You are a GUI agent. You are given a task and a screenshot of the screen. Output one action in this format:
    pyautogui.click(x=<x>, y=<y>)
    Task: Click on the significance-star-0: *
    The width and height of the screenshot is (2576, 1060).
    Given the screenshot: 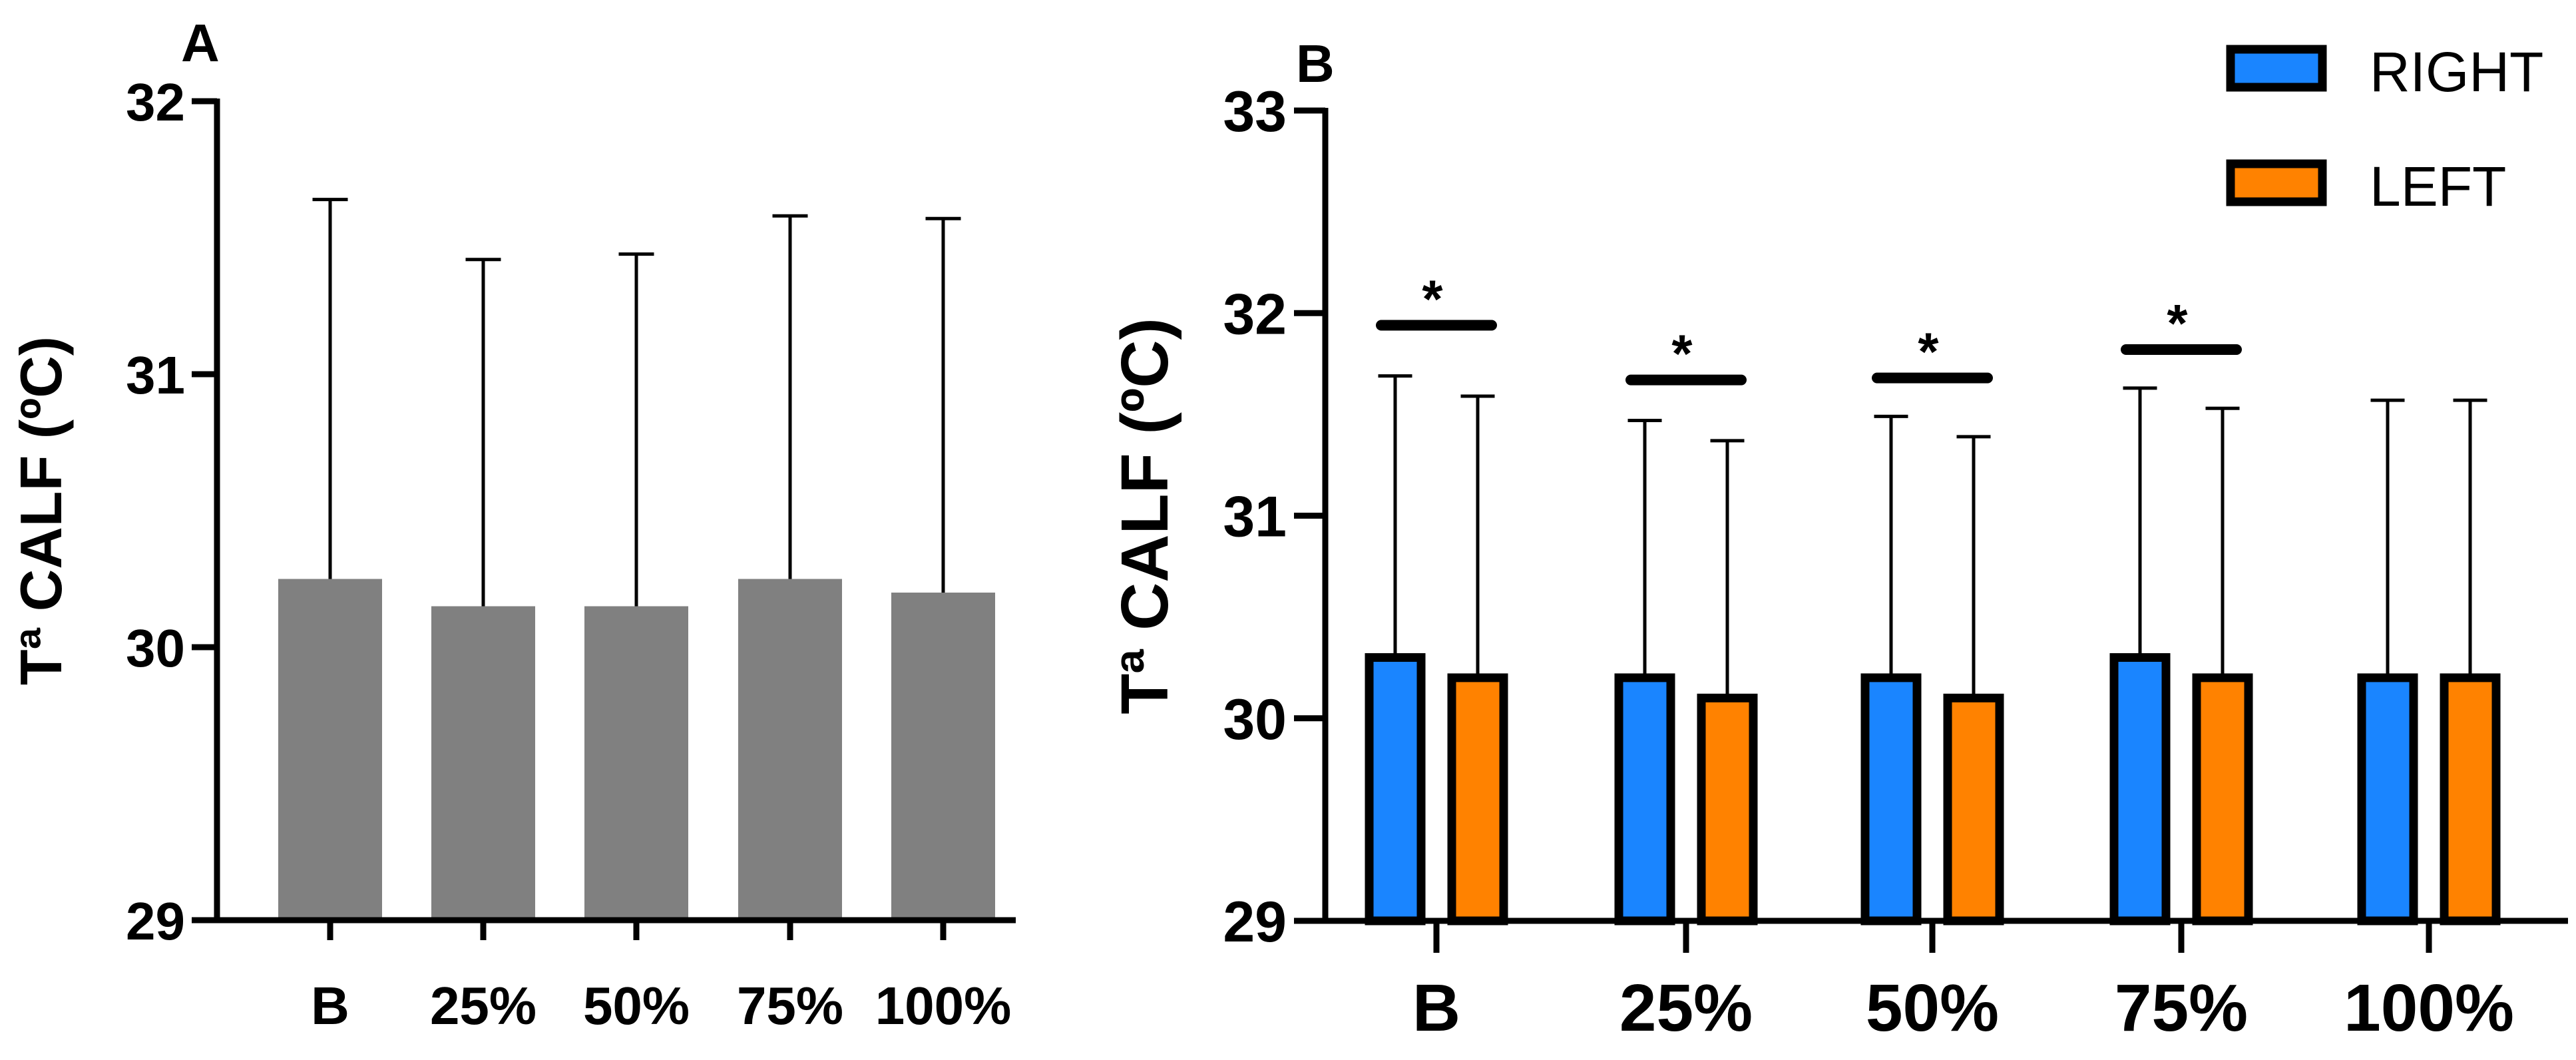 What is the action you would take?
    pyautogui.click(x=1432, y=299)
    